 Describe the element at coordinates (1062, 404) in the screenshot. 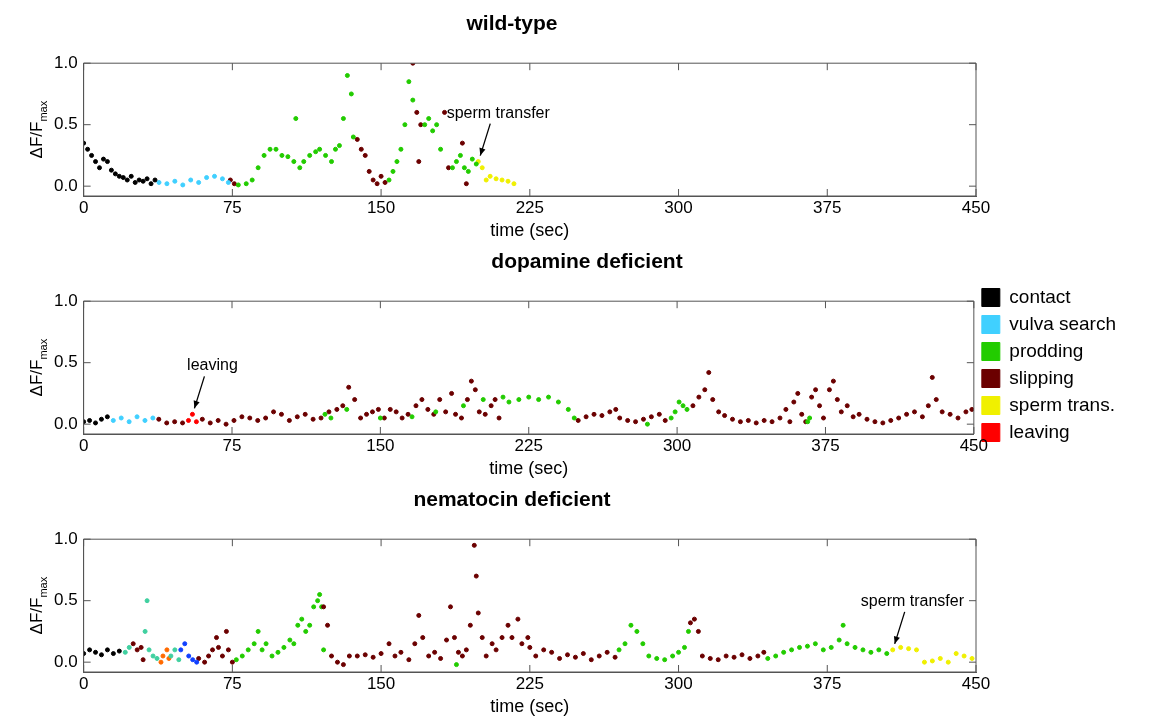

I see `legend-label: sperm trans.` at that location.